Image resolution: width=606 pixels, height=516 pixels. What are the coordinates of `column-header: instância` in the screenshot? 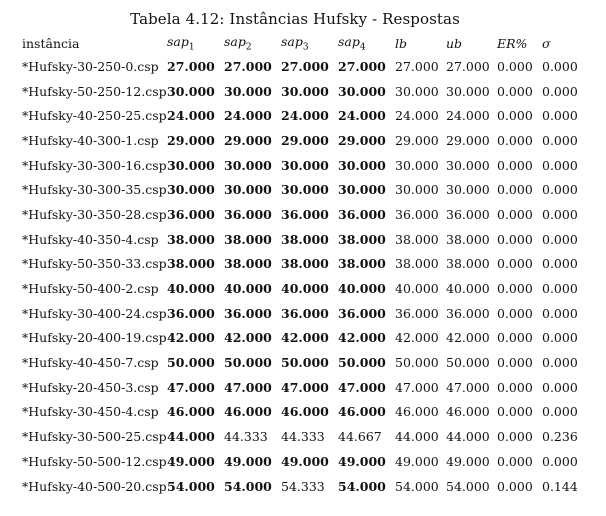 It's located at (94, 43).